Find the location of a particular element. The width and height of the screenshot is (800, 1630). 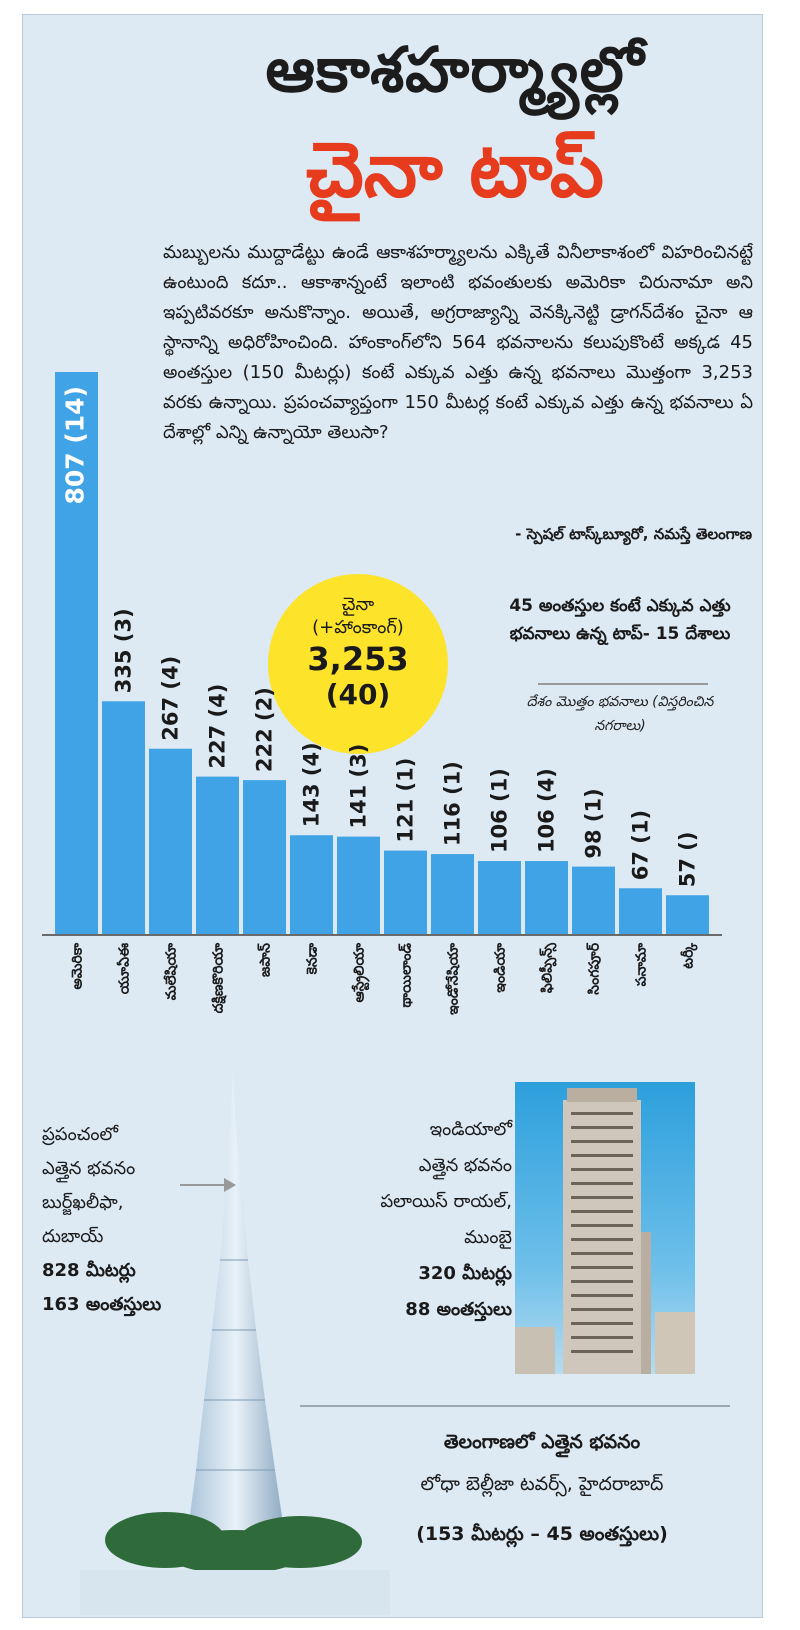

telangana-divider is located at coordinates (515, 1406).